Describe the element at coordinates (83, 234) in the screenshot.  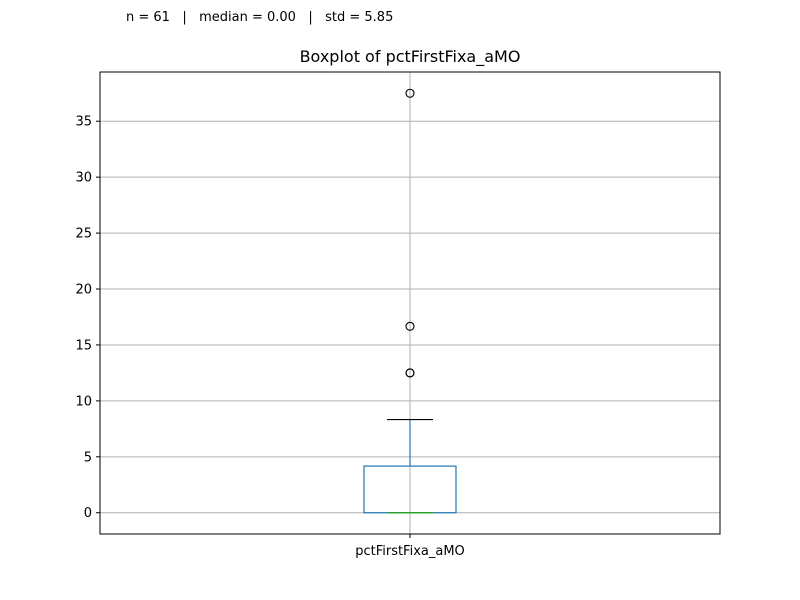
I see `y-tick-label: 25` at that location.